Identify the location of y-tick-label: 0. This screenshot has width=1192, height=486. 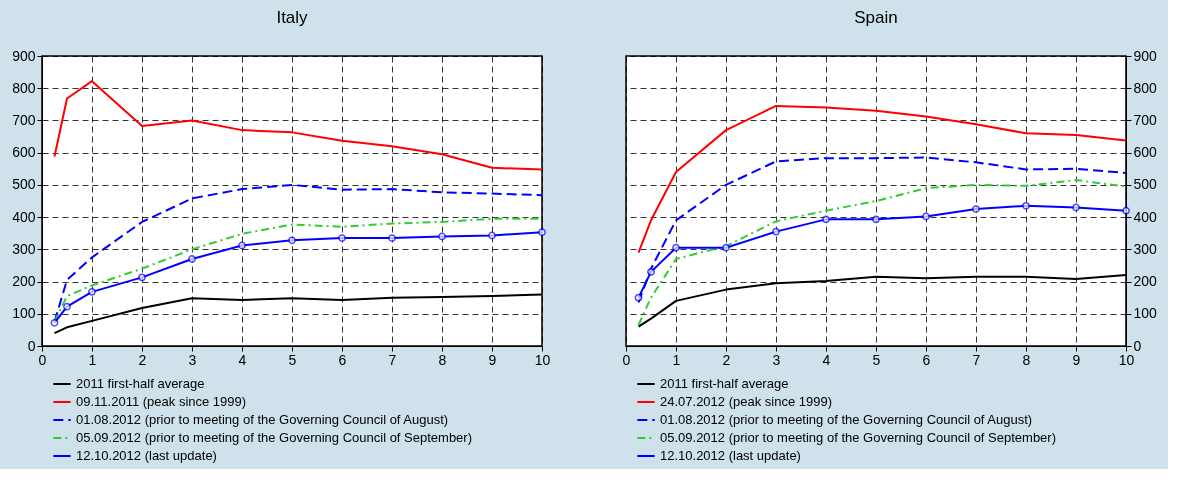
(31, 345).